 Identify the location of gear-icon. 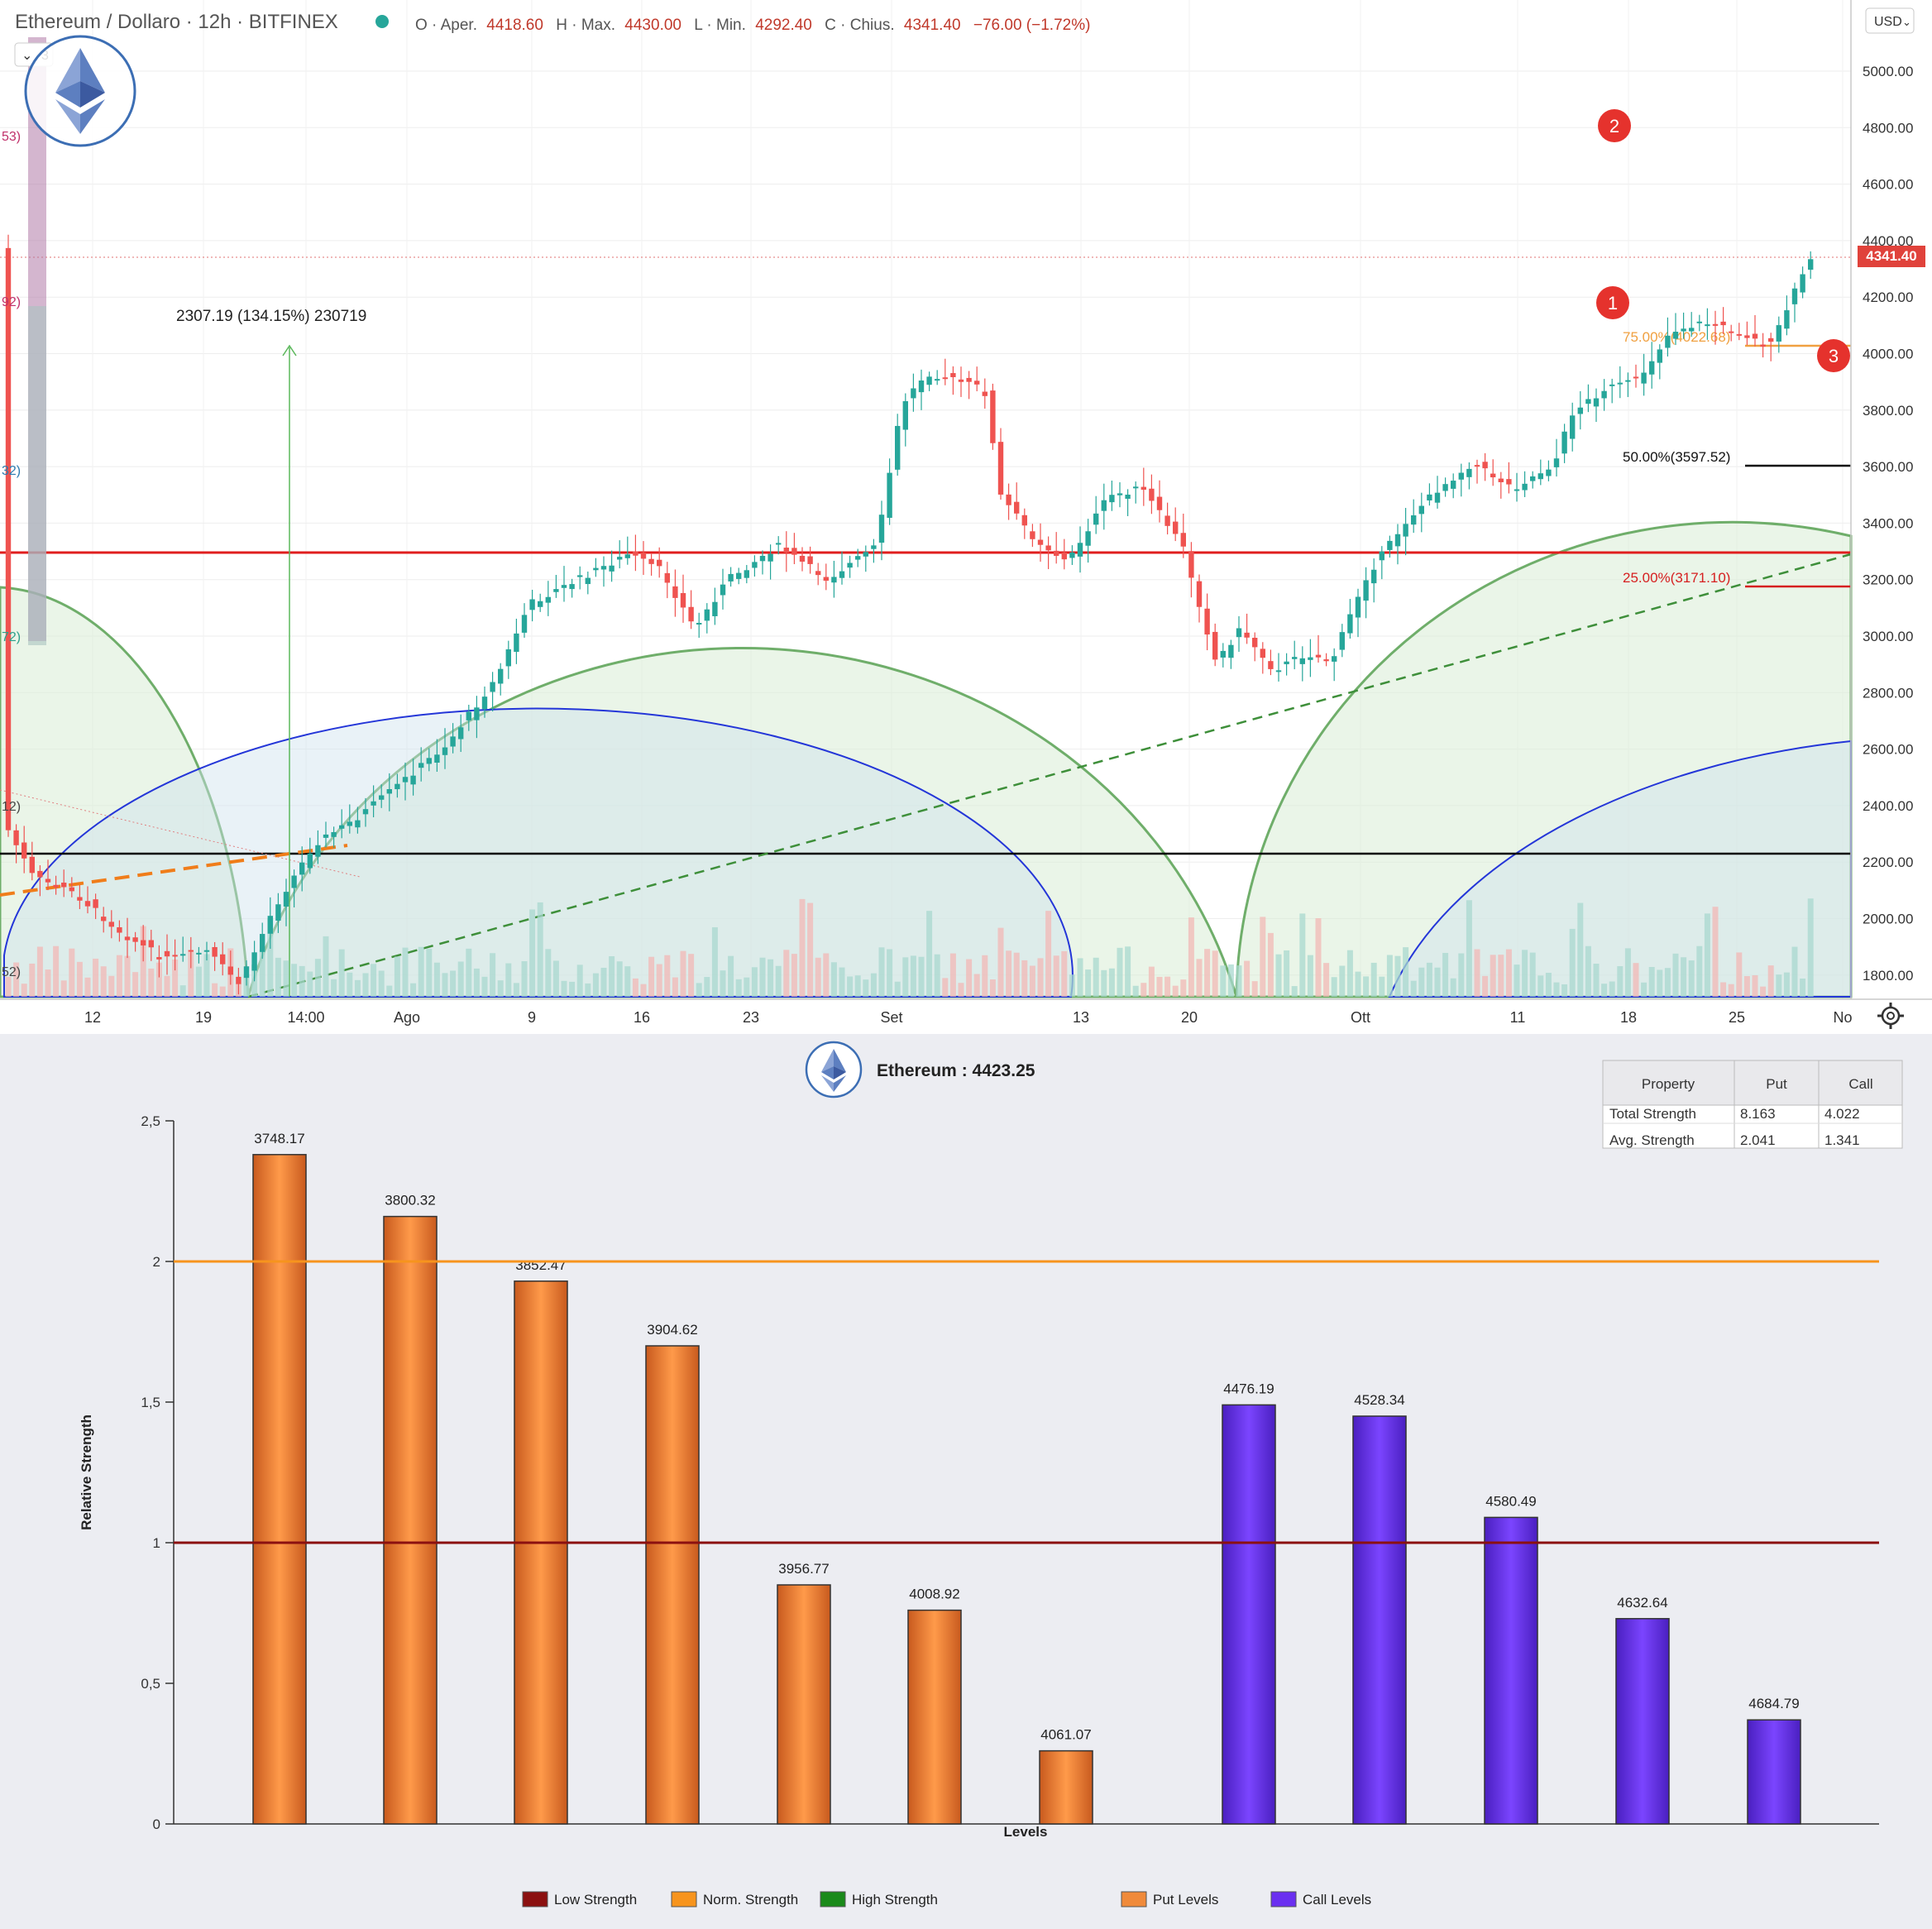
(1890, 1016).